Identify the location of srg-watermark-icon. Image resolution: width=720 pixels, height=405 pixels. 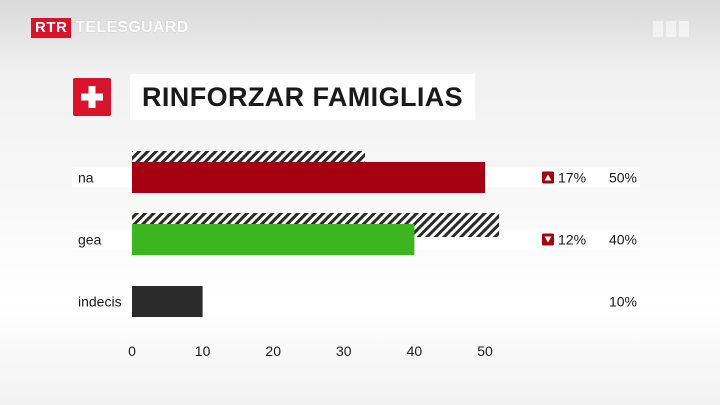
(671, 29).